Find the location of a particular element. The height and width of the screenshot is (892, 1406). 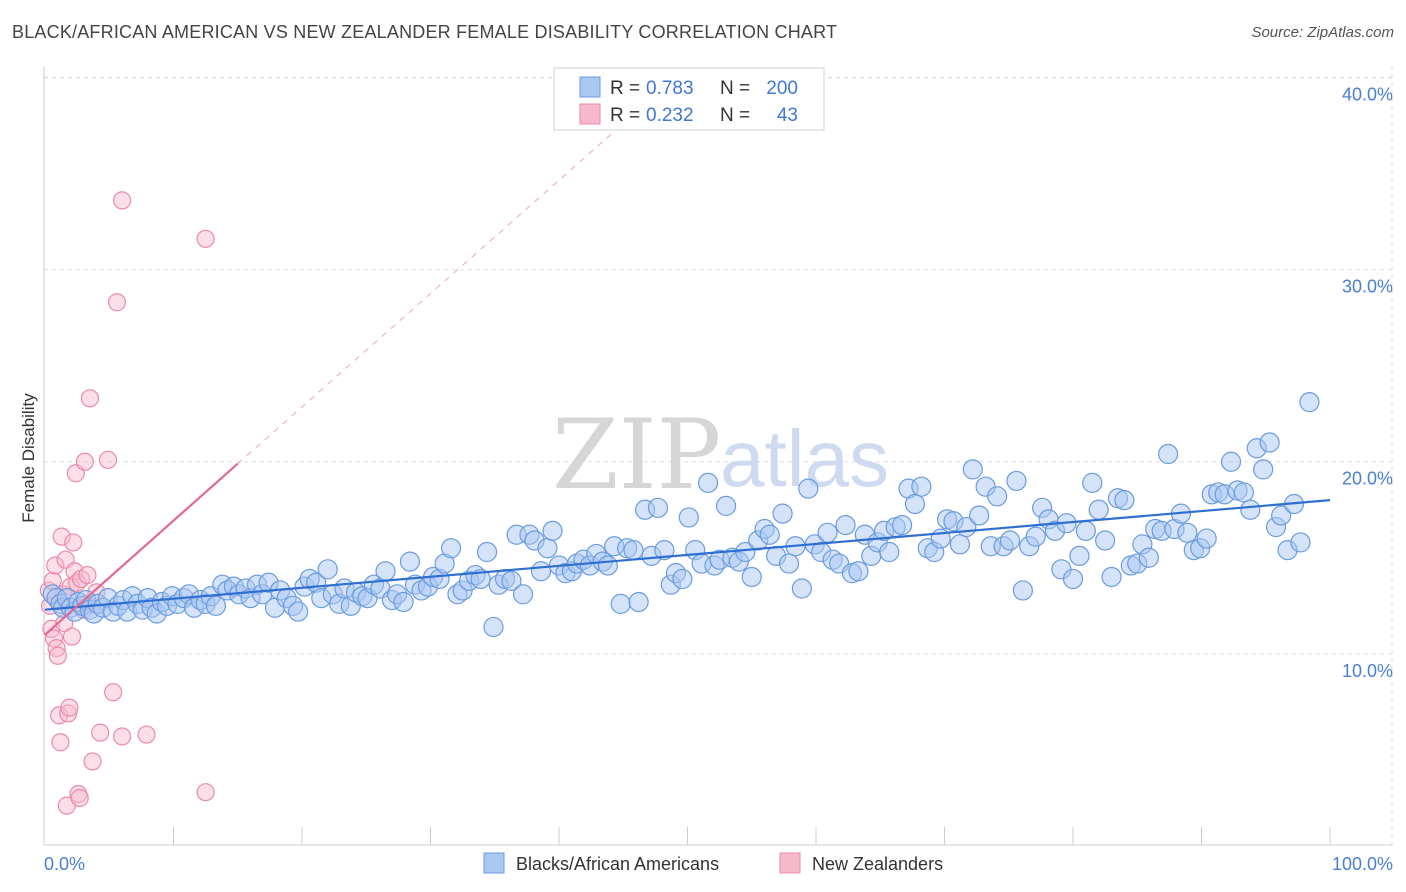

x-tick-label-1: 100.0% is located at coordinates (1362, 864).